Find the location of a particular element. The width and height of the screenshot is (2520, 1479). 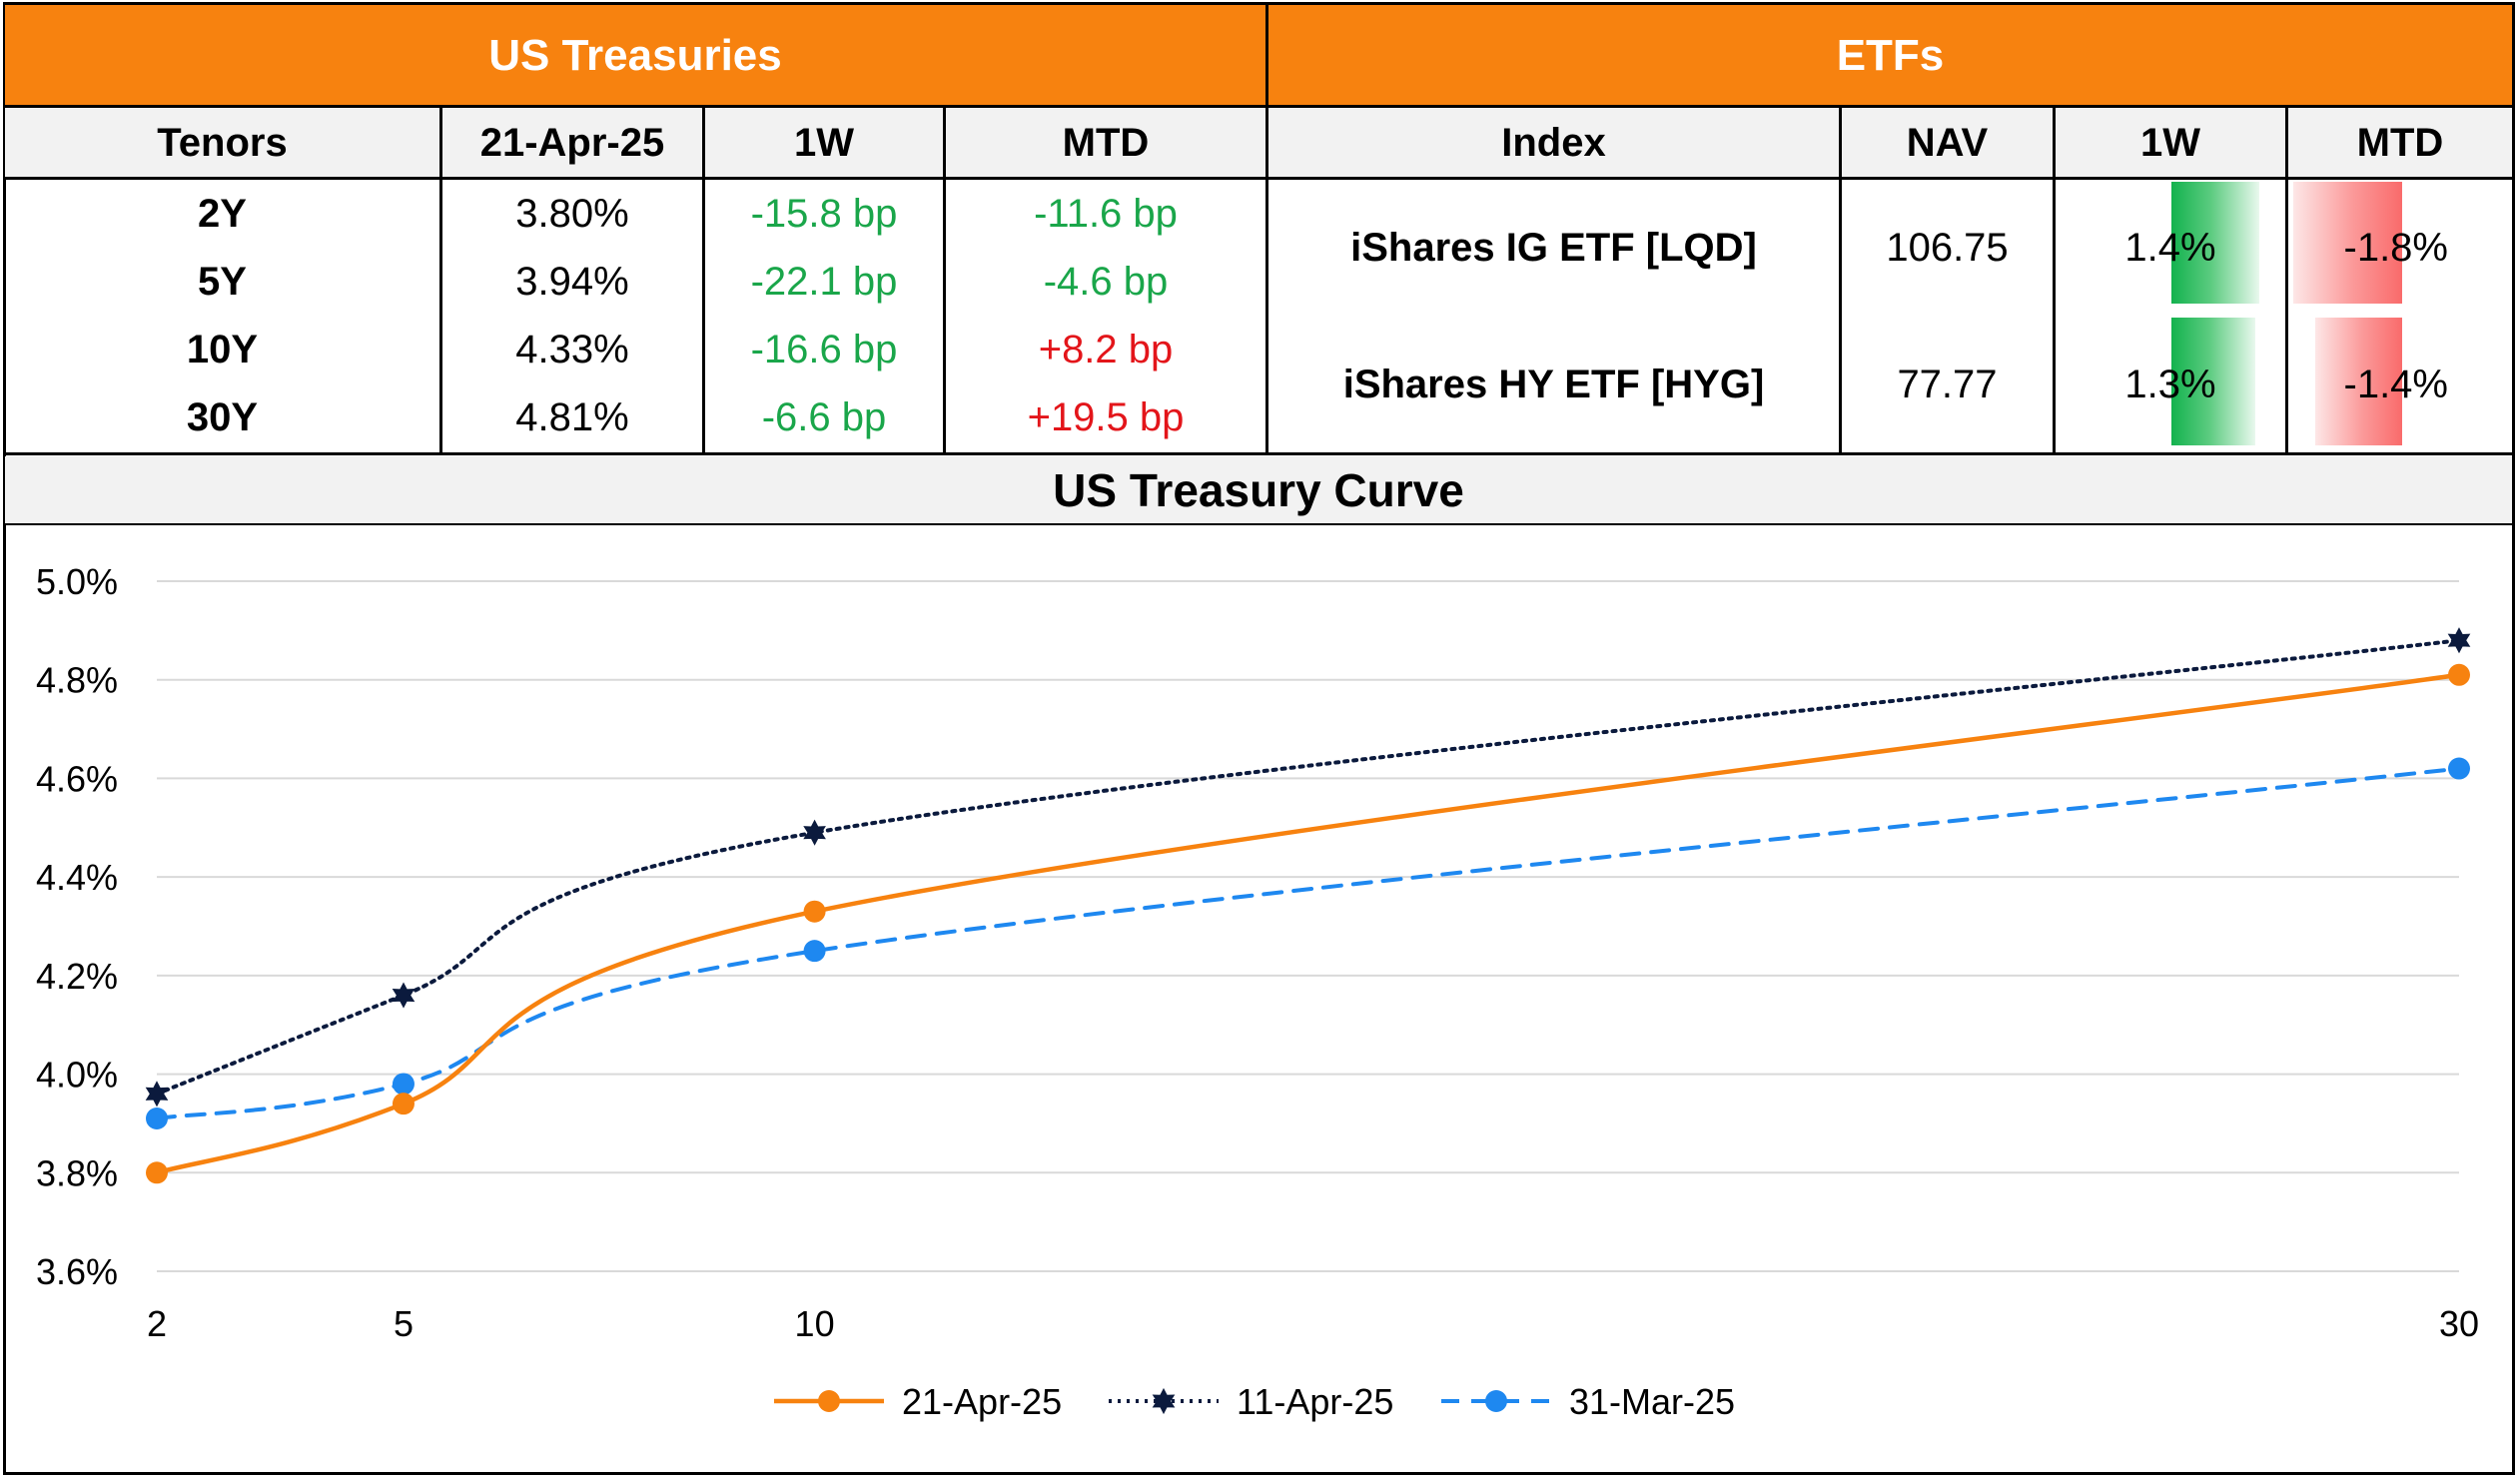

y-tick-label: 3.6% is located at coordinates (77, 1271).